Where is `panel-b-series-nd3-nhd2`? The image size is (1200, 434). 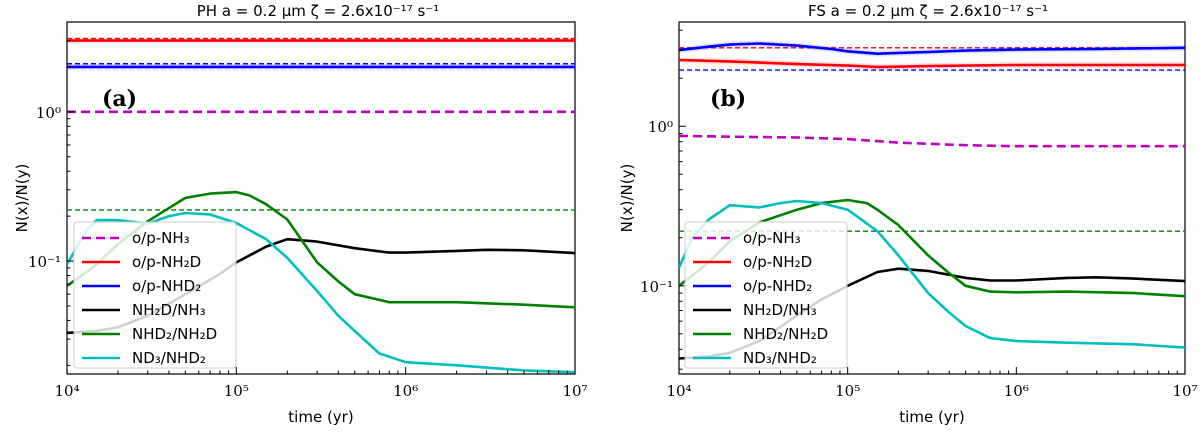 panel-b-series-nd3-nhd2 is located at coordinates (932, 274).